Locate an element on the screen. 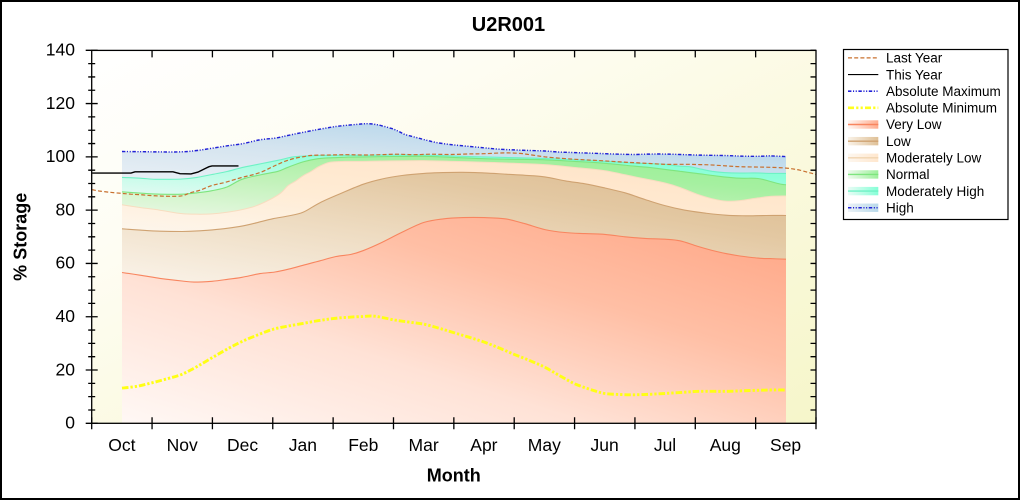  svg-text: Apr is located at coordinates (483, 445).